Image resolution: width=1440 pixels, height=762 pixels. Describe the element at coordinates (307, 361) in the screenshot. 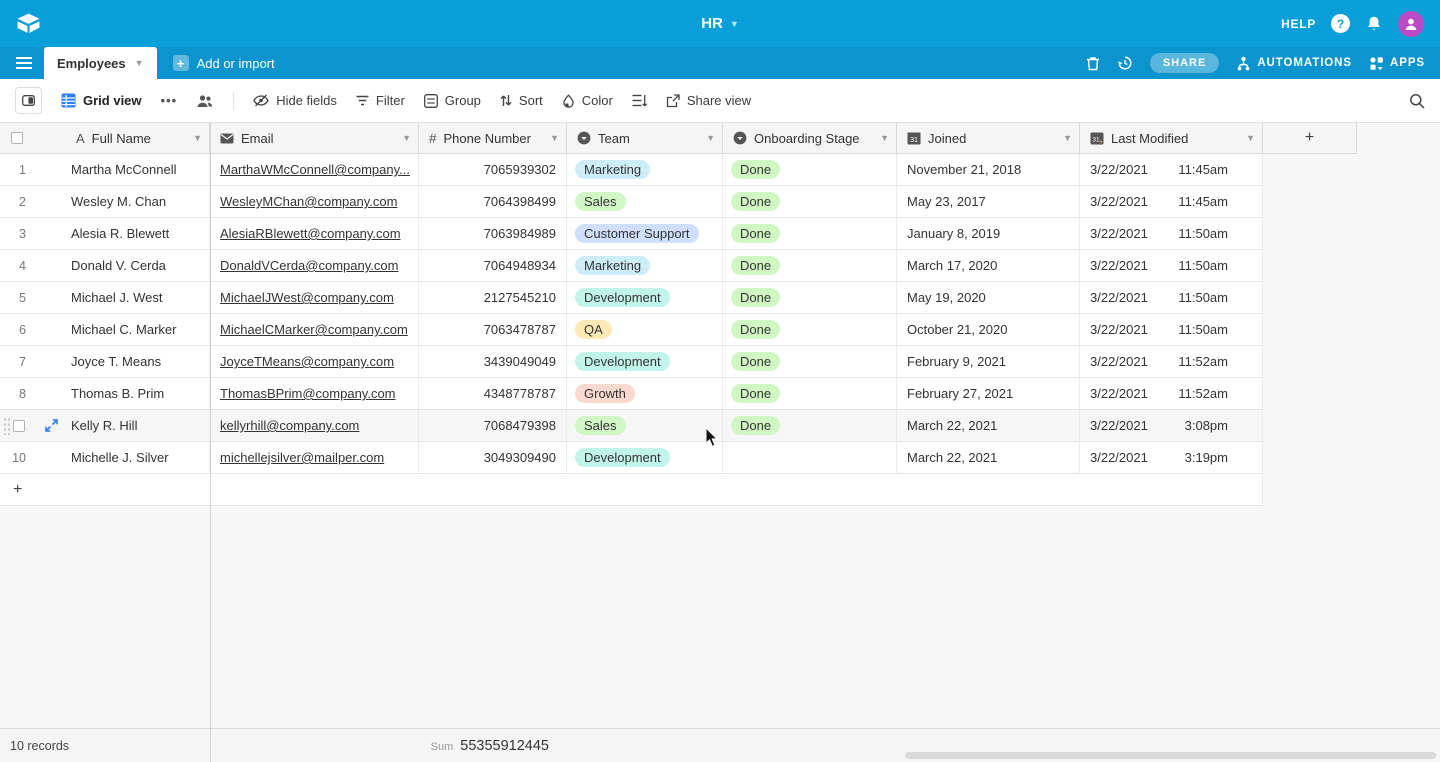

I see `email-link: JoyceTMeans@company.com` at that location.